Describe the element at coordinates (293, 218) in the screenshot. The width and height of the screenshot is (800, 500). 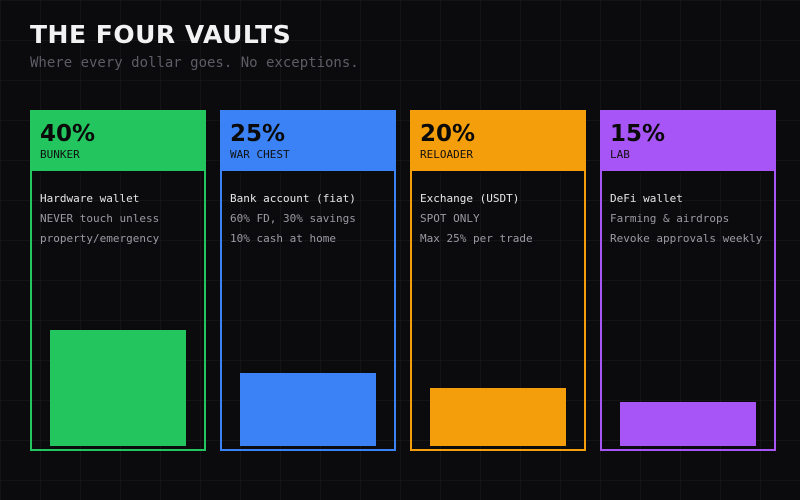
I see `vault-rule: 60% FD, 30% savings` at that location.